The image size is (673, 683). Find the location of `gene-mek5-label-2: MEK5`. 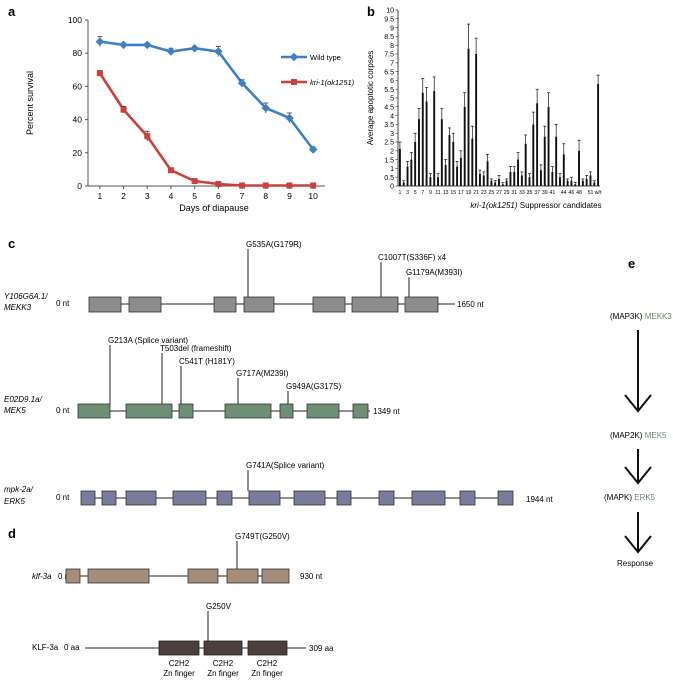

gene-mek5-label-2: MEK5 is located at coordinates (15, 410).